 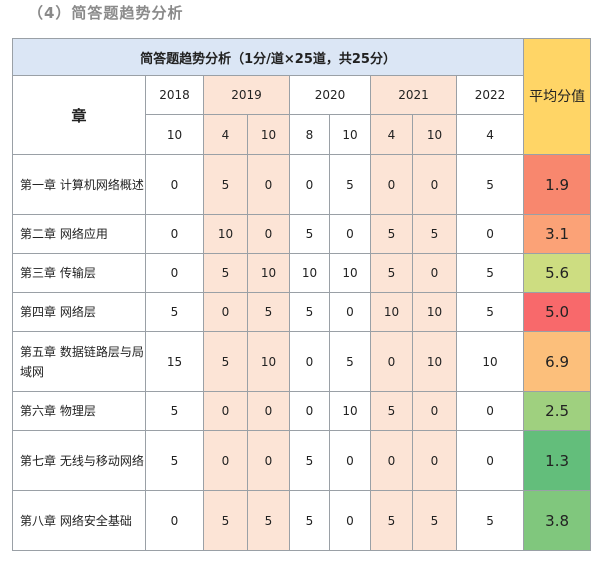 I want to click on year-header: 2018, so click(x=174, y=95).